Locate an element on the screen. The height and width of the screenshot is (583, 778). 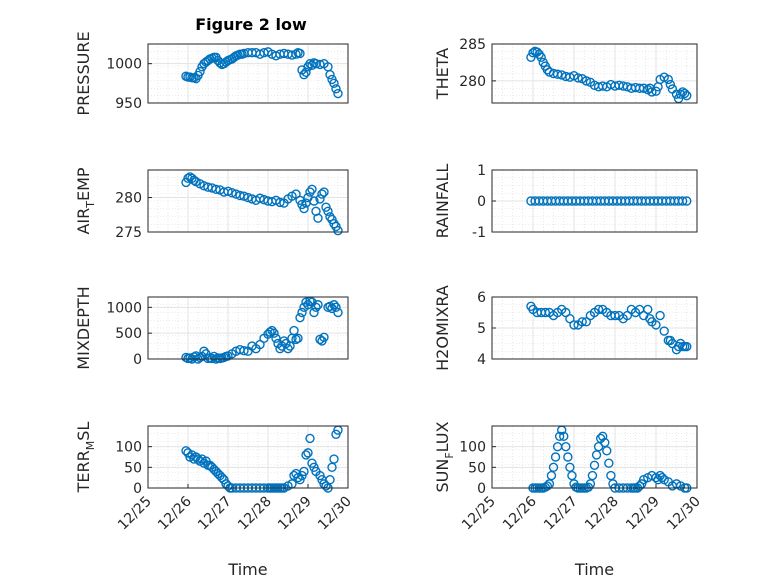
y-tick-label: 6 is located at coordinates (481, 298).